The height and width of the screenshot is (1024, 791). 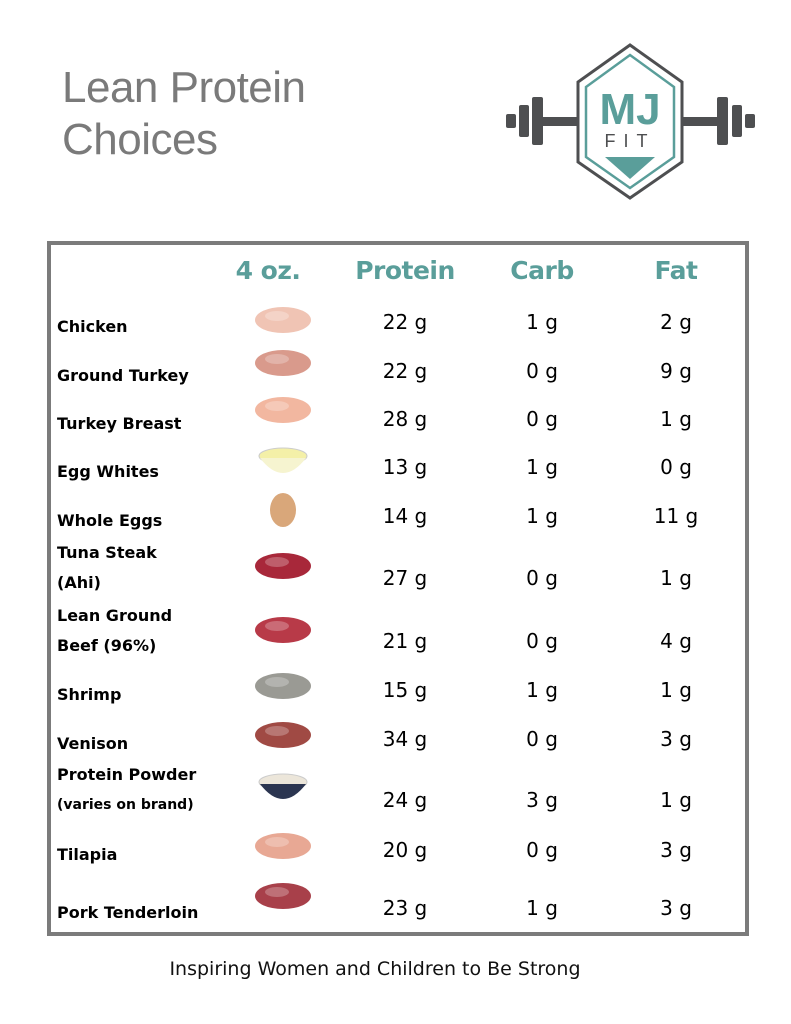 I want to click on tuna-steak-icon, so click(x=283, y=568).